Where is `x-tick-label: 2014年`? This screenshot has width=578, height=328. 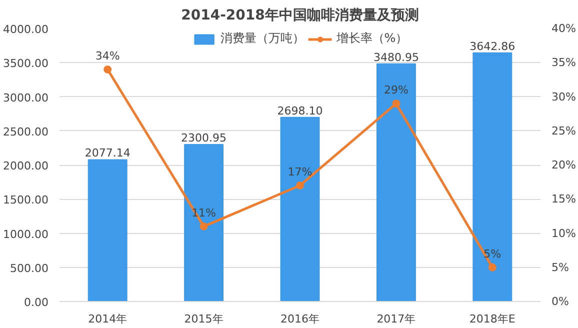 x-tick-label: 2014年 is located at coordinates (108, 319).